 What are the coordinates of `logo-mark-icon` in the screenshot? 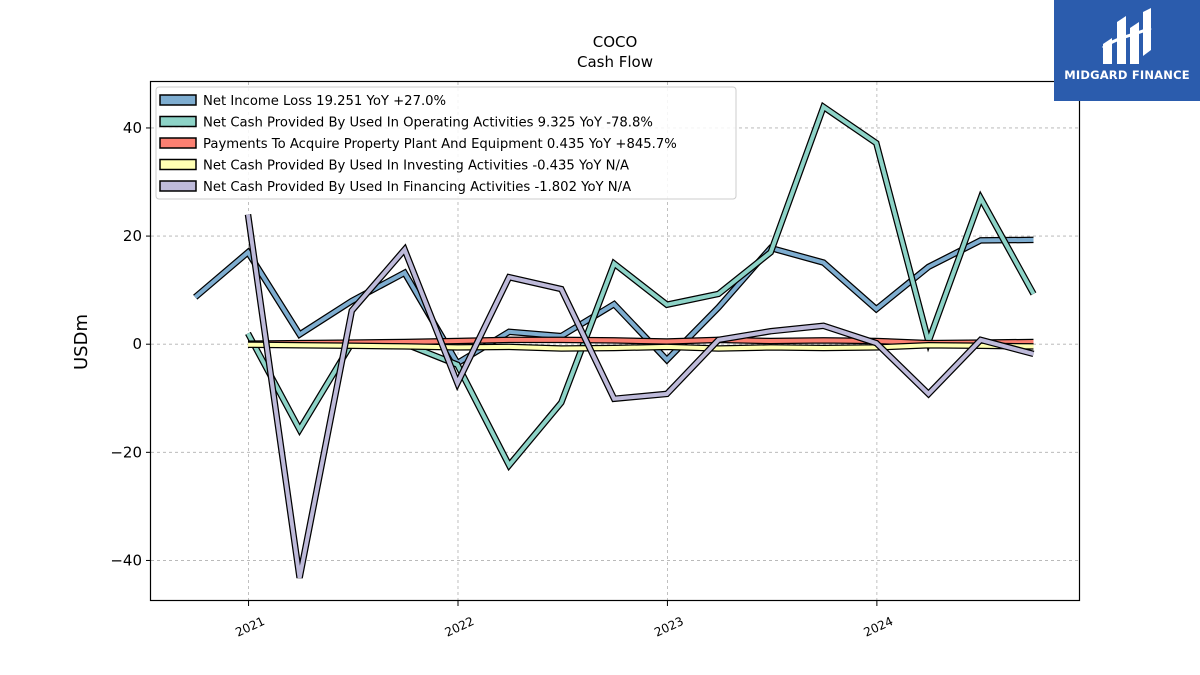 It's located at (1127, 36).